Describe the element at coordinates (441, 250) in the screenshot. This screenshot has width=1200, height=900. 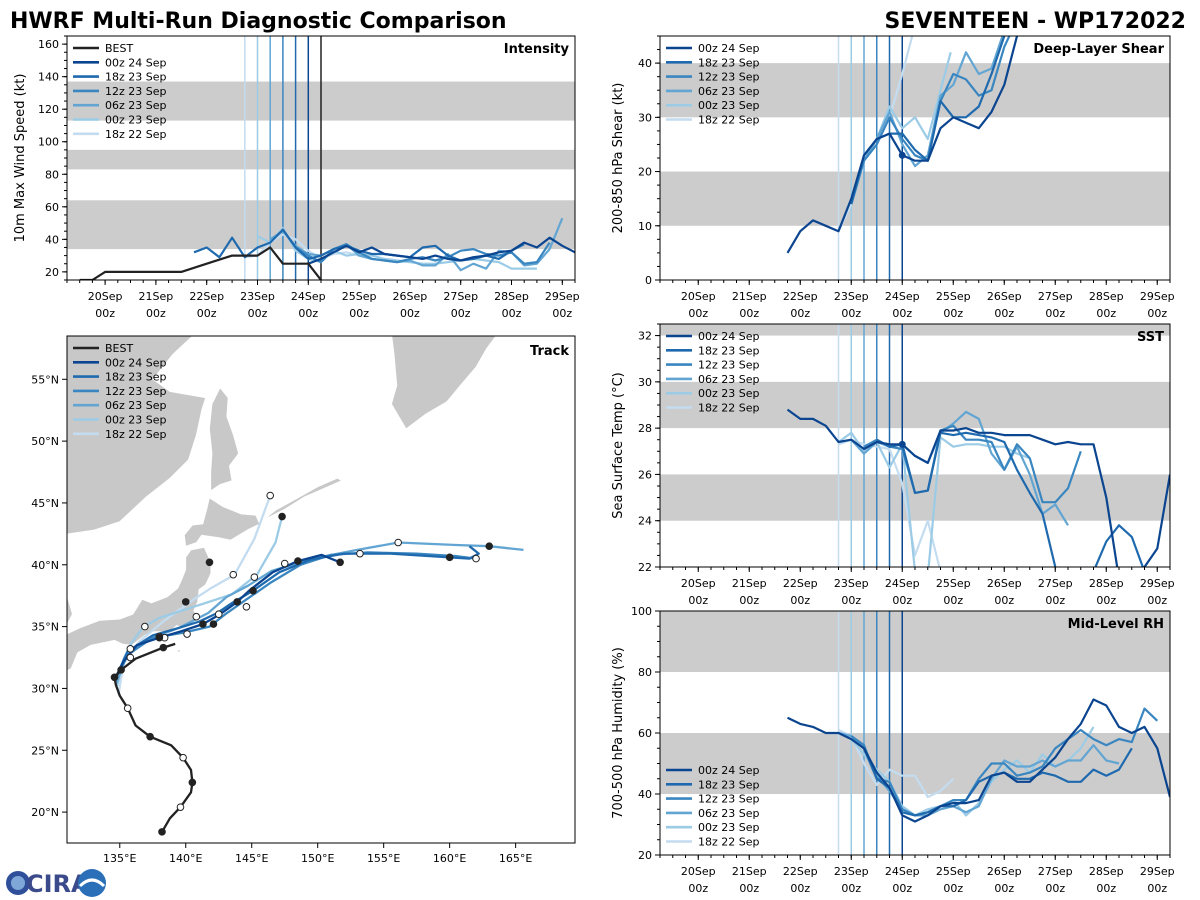
I see `intensity-series-00z-24-sep` at that location.